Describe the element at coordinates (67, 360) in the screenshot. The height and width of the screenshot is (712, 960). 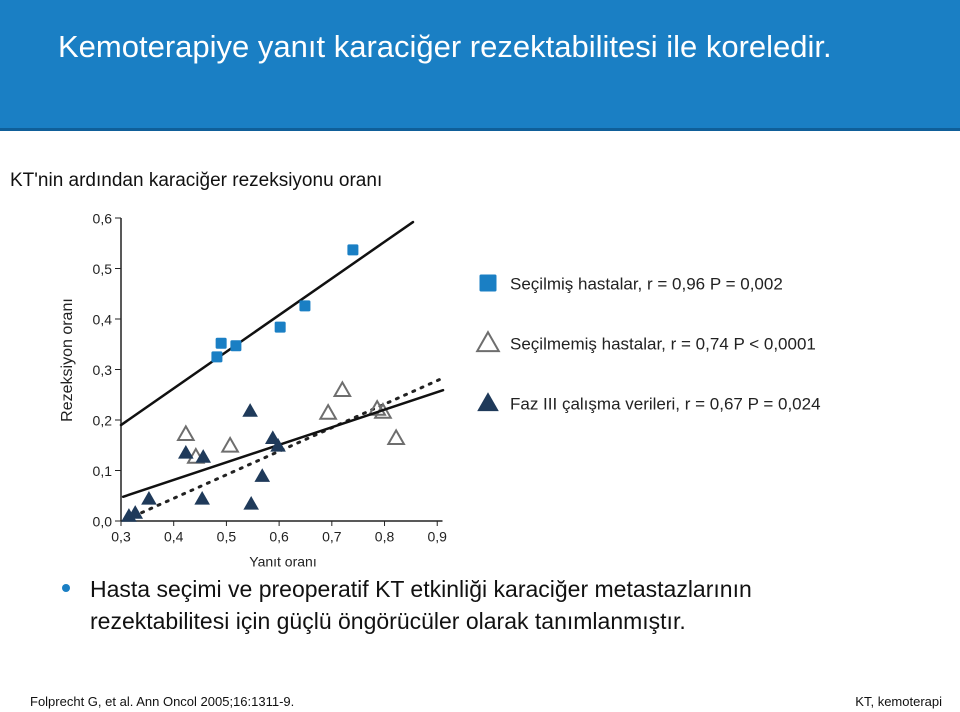
I see `y-axis-label: Rezeksiyon oranı` at that location.